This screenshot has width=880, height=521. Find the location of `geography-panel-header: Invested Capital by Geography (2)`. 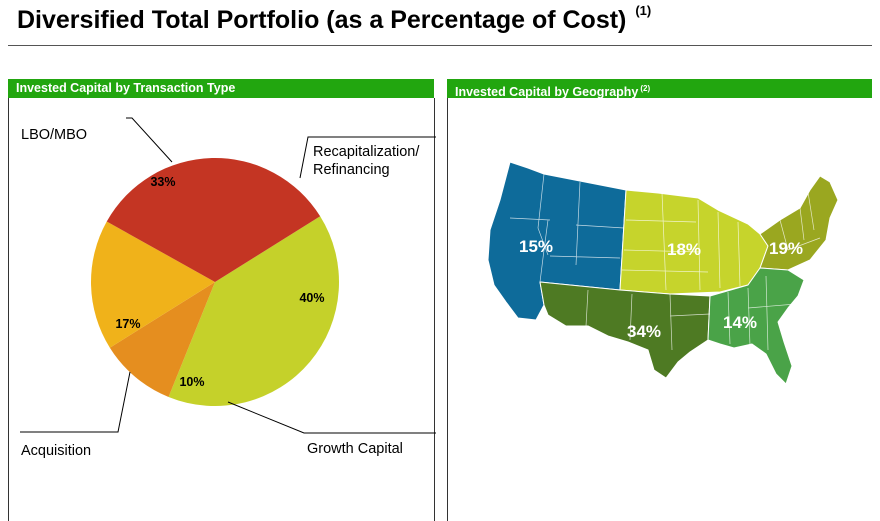

geography-panel-header: Invested Capital by Geography (2) is located at coordinates (659, 89).